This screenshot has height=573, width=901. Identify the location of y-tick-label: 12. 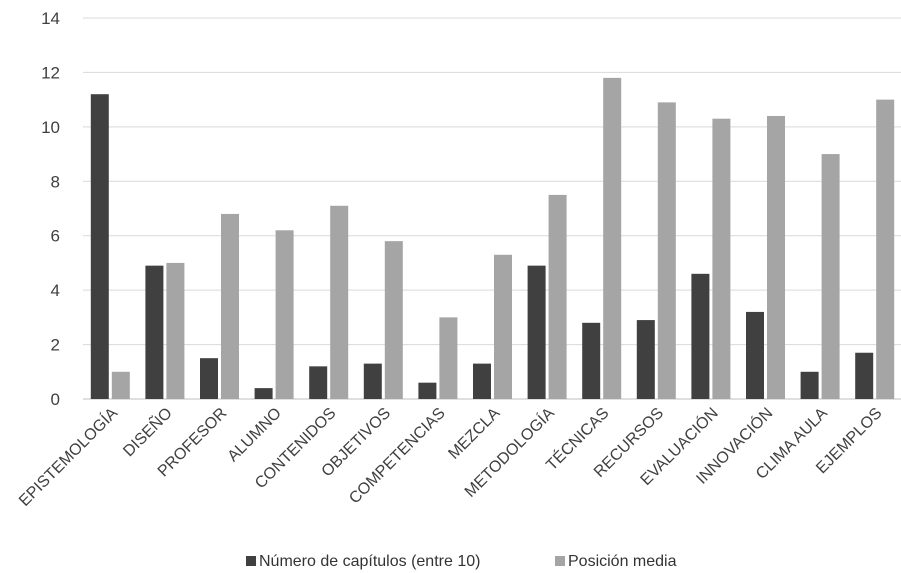
(50, 72).